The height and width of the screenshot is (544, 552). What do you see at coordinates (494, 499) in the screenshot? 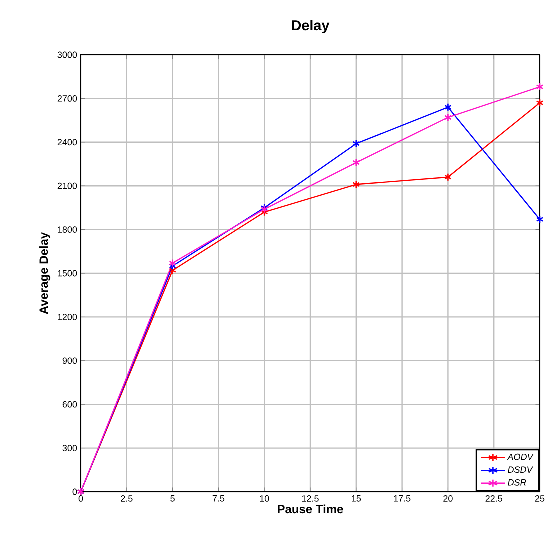
I see `x-tick-label: 22.5` at bounding box center [494, 499].